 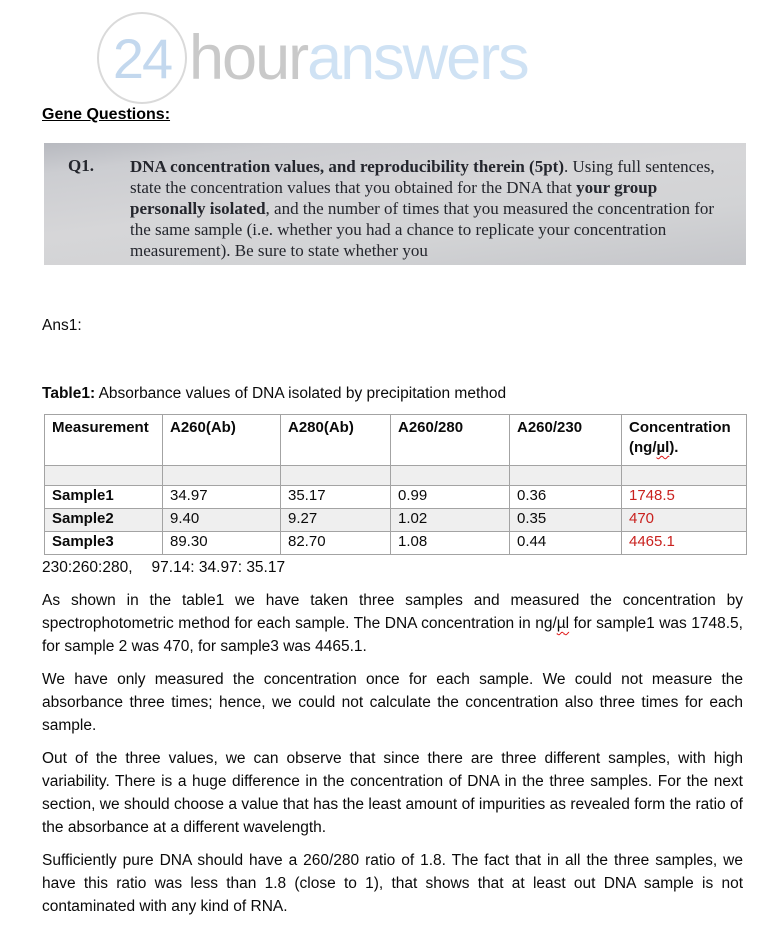 I want to click on ratio230-value: 0.44, so click(x=565, y=543).